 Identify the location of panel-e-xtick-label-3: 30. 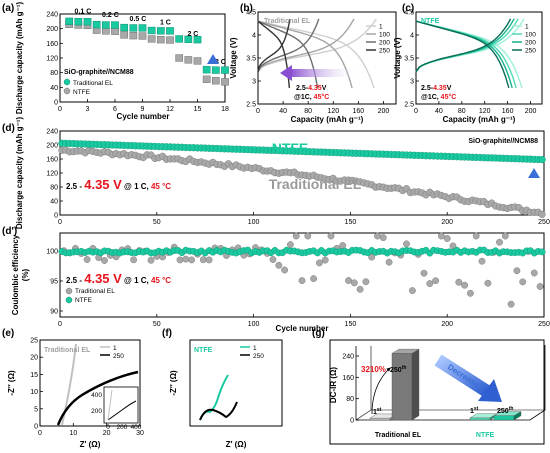
(140, 433).